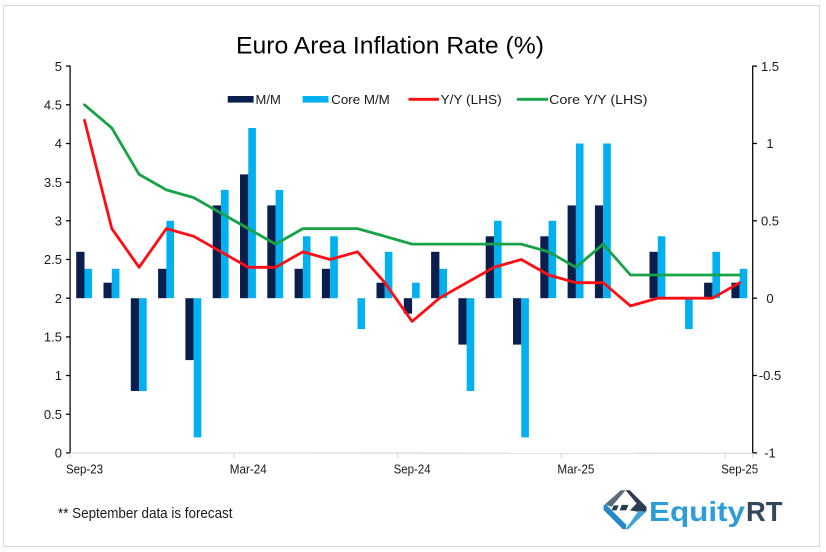 The height and width of the screenshot is (552, 826). Describe the element at coordinates (268, 99) in the screenshot. I see `svg-text: M/M` at that location.